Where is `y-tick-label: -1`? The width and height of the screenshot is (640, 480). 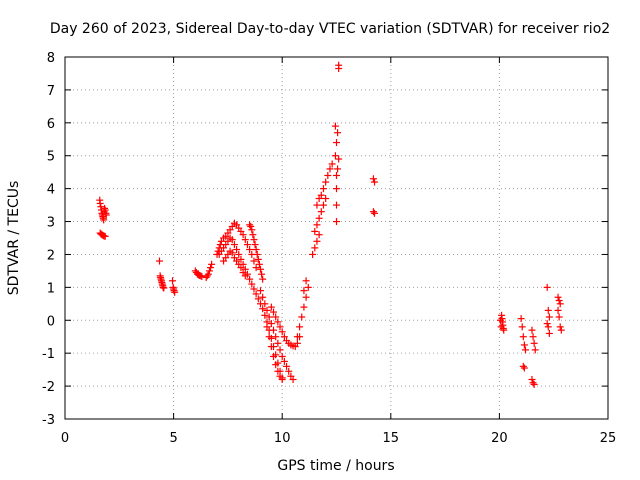
y-tick-label: -1 is located at coordinates (48, 354).